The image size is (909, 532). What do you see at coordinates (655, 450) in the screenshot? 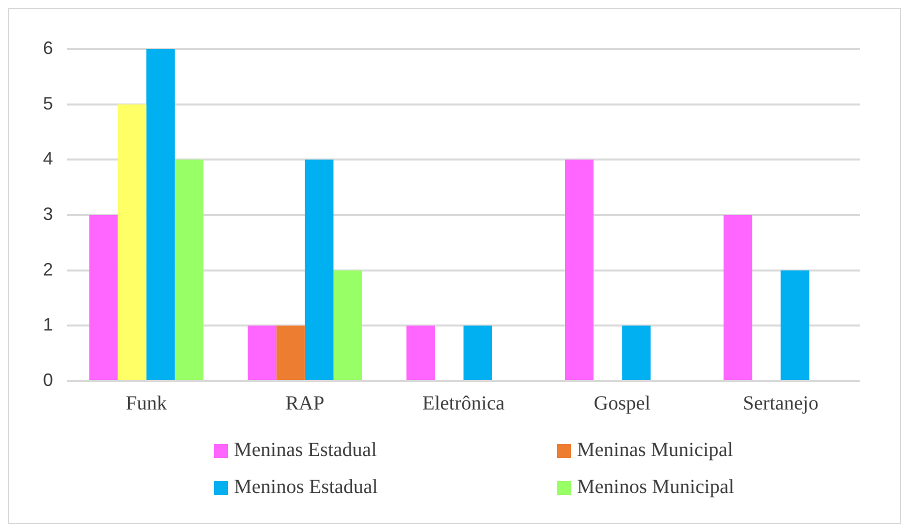
I see `legend-label: Meninas Municipal` at bounding box center [655, 450].